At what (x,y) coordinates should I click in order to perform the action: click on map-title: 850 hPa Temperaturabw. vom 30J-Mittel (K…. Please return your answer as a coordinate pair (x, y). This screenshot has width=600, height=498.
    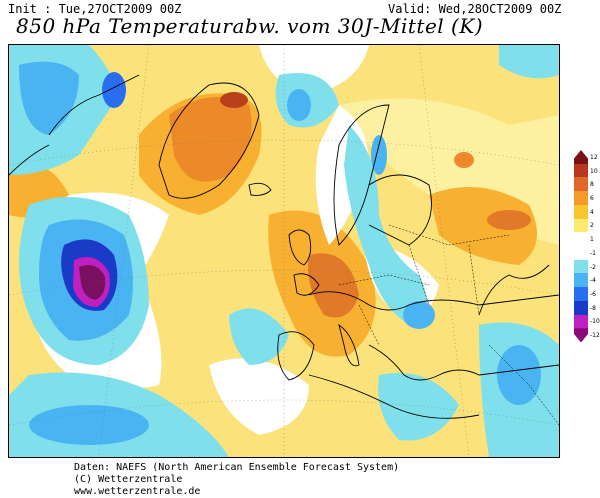
    Looking at the image, I should click on (250, 26).